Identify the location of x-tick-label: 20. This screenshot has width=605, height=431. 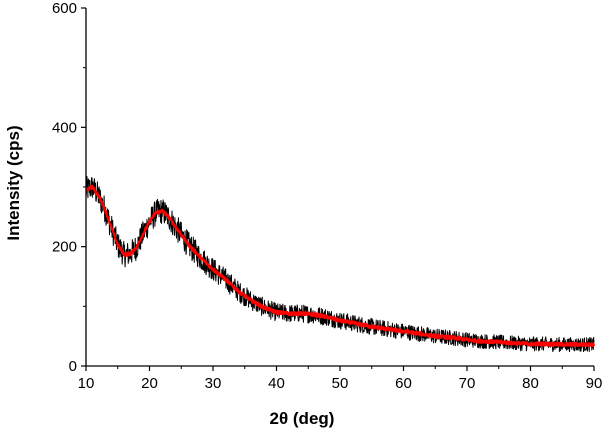
(149, 383).